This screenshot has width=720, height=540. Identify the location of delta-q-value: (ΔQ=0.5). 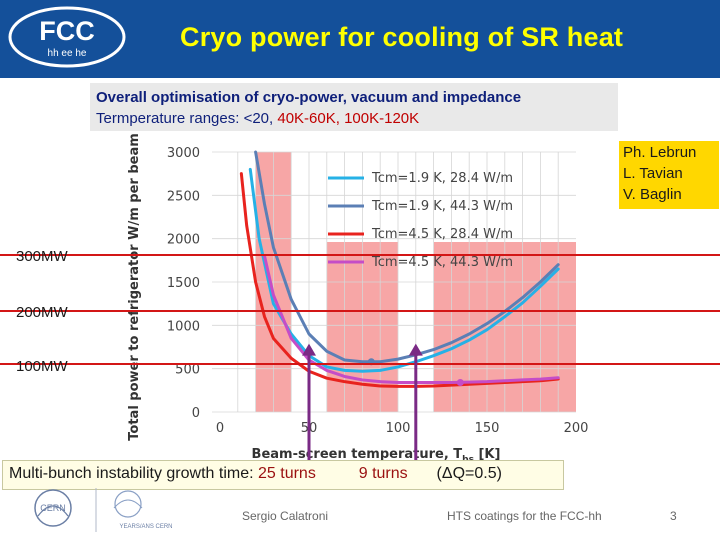
(469, 473).